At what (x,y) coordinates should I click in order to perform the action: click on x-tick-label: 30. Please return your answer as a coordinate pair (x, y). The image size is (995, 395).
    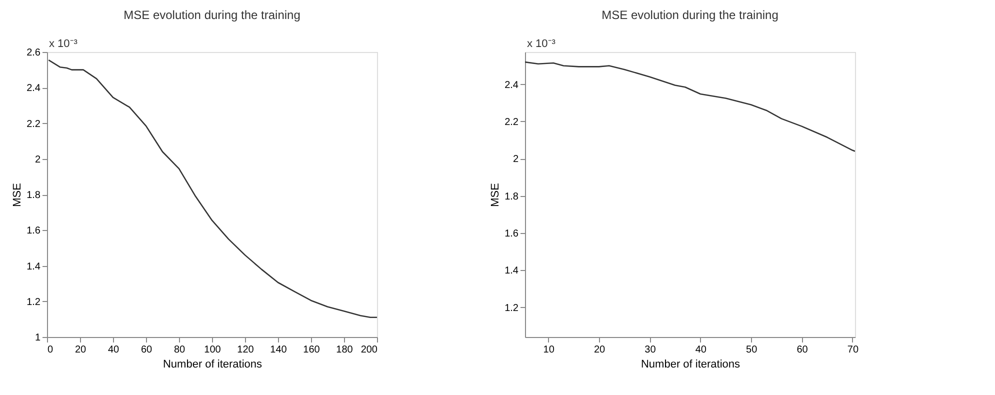
    Looking at the image, I should click on (650, 350).